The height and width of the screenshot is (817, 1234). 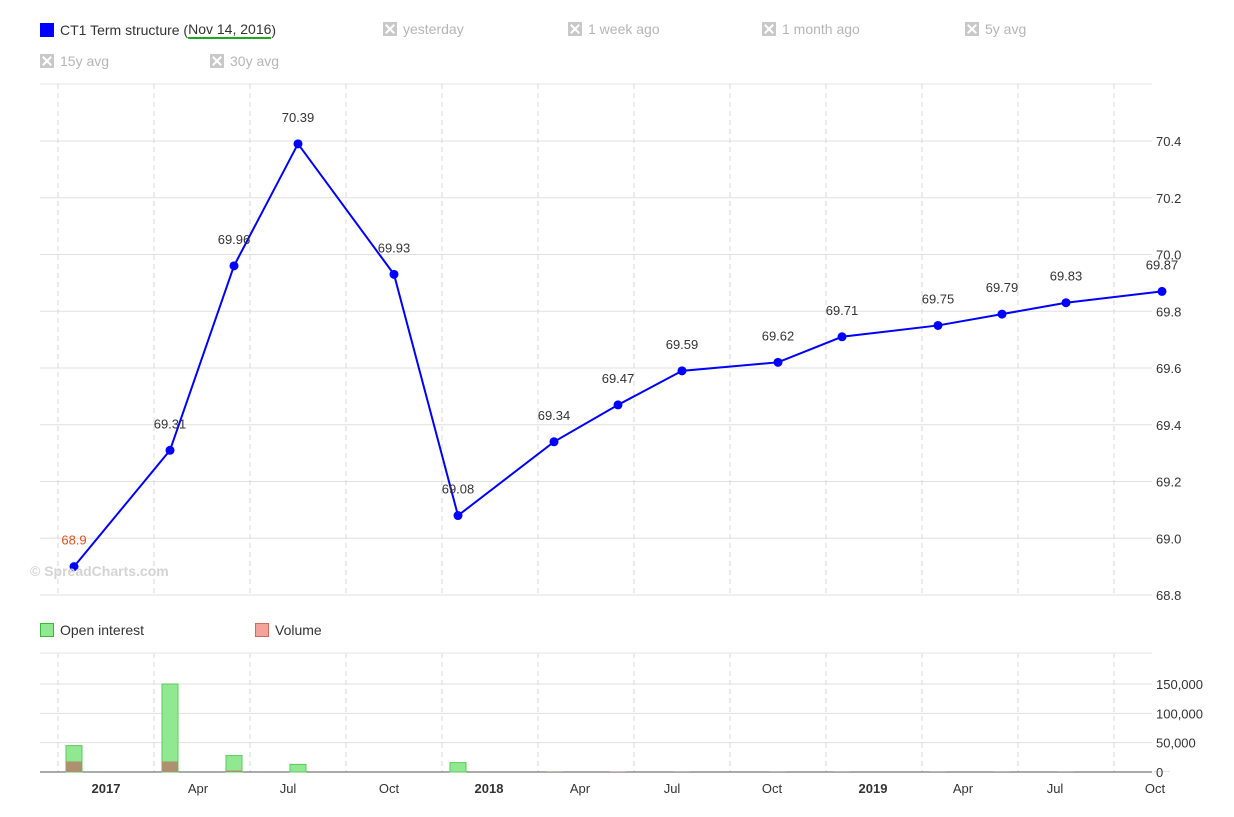 I want to click on legend-volume: Volume, so click(x=288, y=630).